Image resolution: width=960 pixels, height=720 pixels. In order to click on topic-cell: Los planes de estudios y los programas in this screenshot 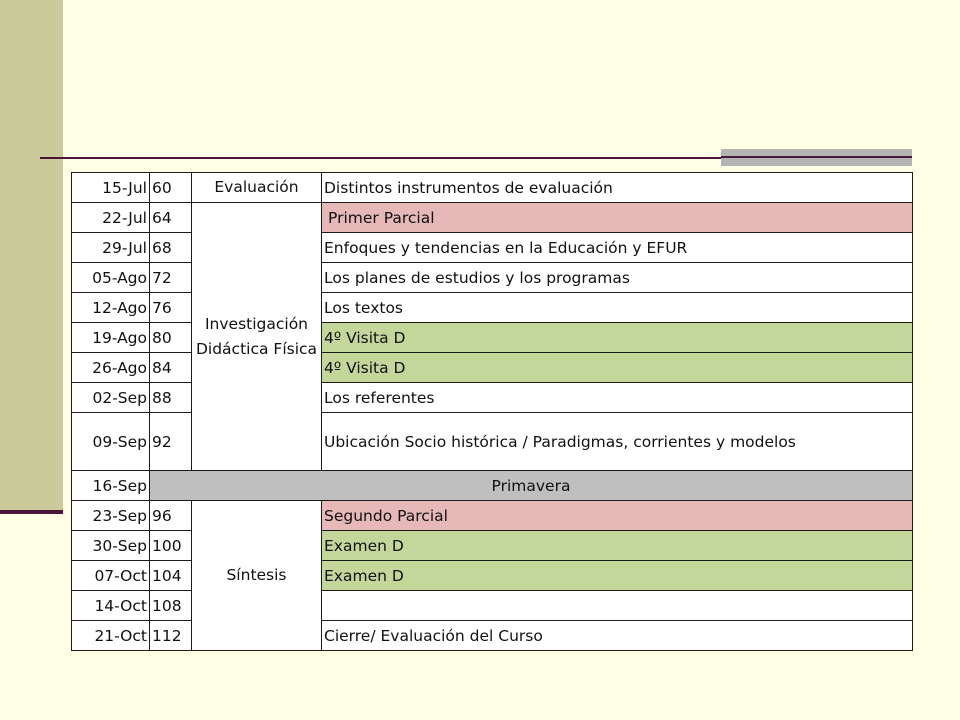, I will do `click(617, 277)`.